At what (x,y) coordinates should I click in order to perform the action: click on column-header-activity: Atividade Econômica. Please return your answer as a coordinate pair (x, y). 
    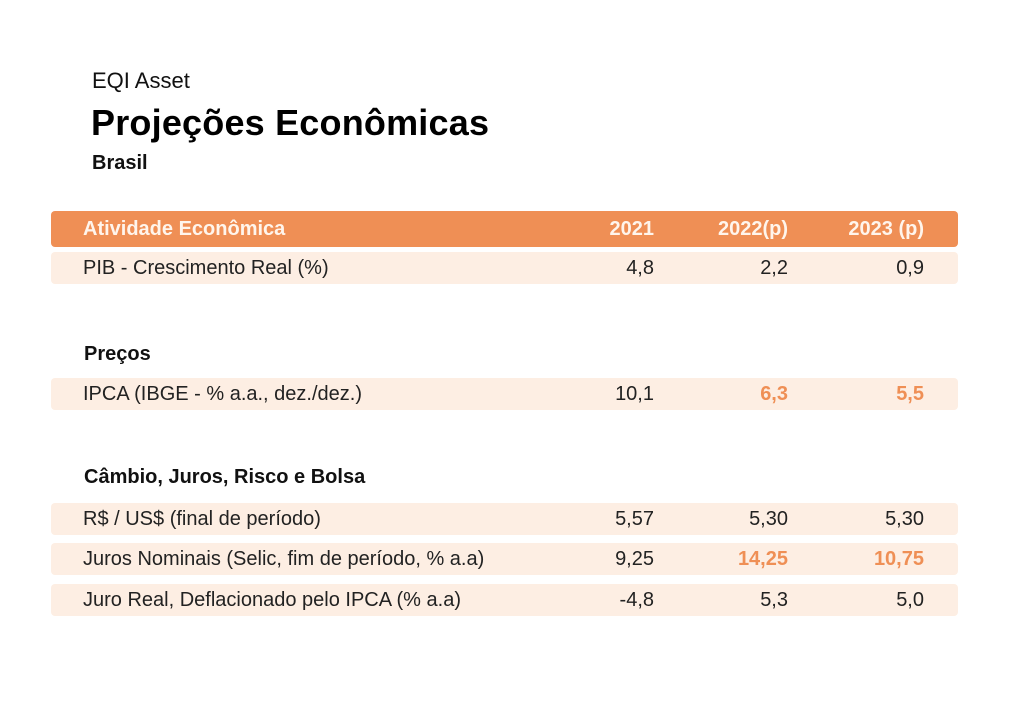
    Looking at the image, I should click on (184, 228).